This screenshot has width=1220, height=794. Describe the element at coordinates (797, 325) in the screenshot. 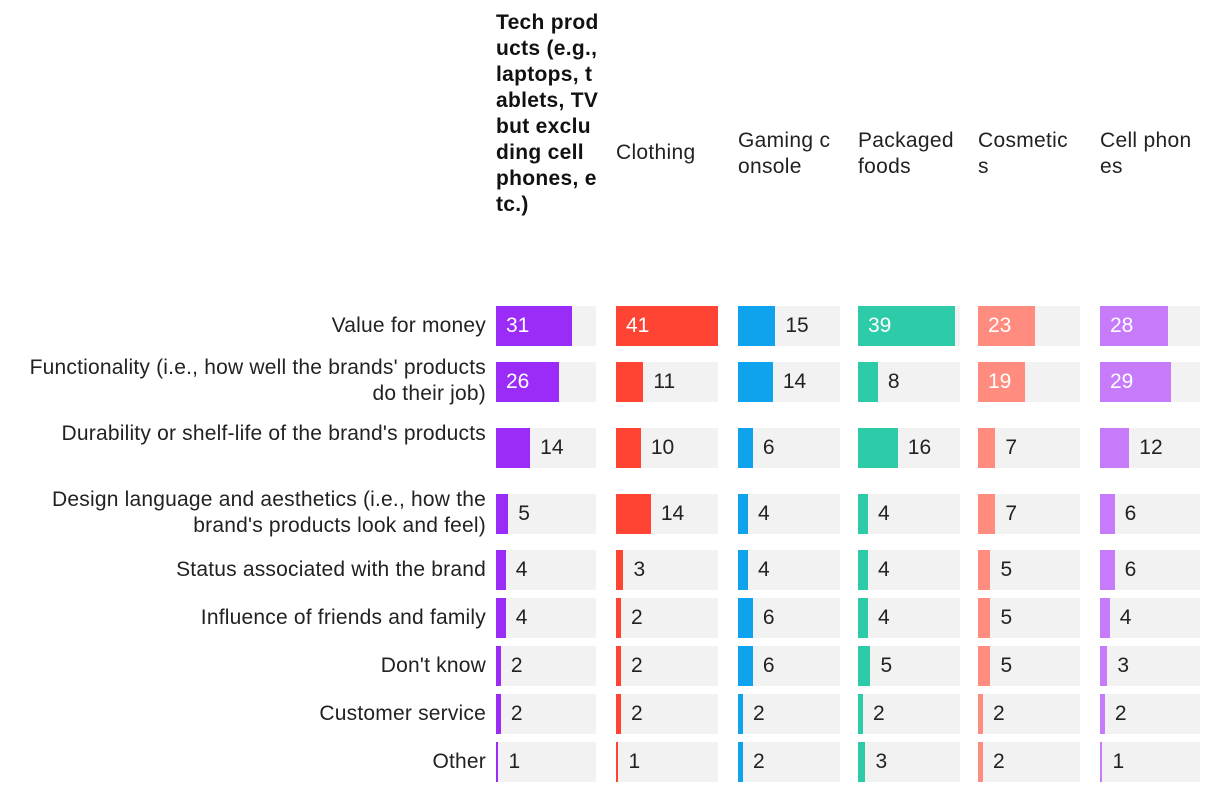

I see `data-label: 15` at that location.